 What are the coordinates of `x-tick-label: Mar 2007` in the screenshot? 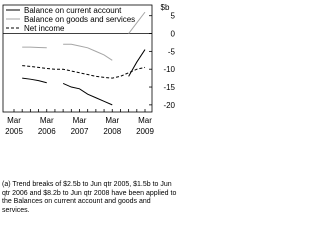 It's located at (80, 126).